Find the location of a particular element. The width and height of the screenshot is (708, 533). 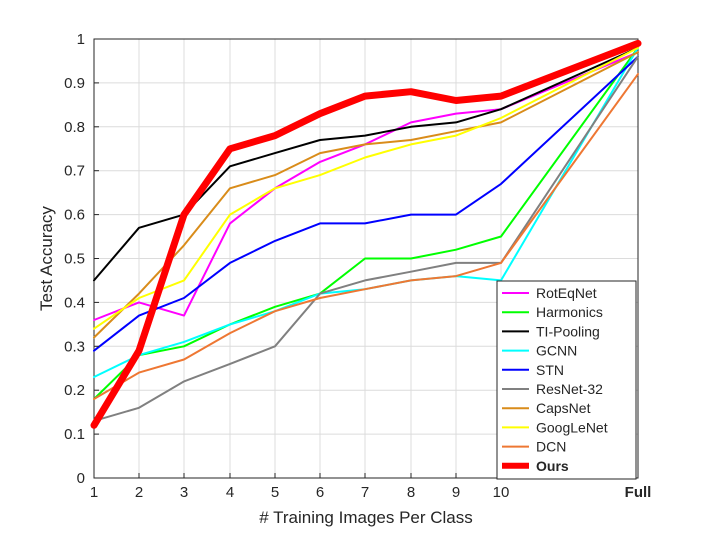

y-tick-label: 0.4 is located at coordinates (74, 302).